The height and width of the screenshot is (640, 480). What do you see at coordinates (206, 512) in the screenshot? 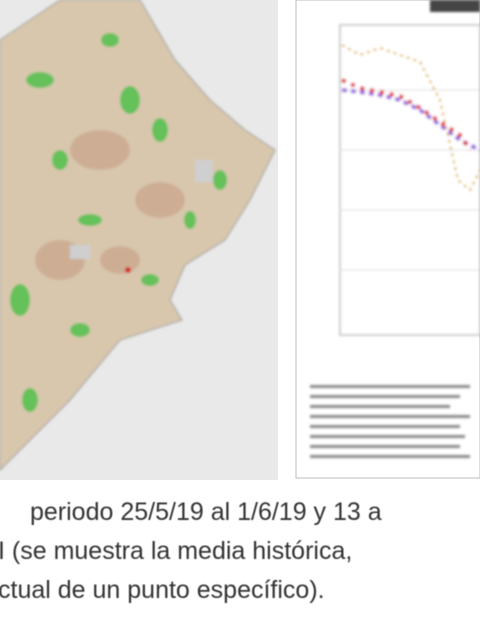
I see `caption-line: periodo 25/5/19 al 1/6/19 y 13 a` at bounding box center [206, 512].